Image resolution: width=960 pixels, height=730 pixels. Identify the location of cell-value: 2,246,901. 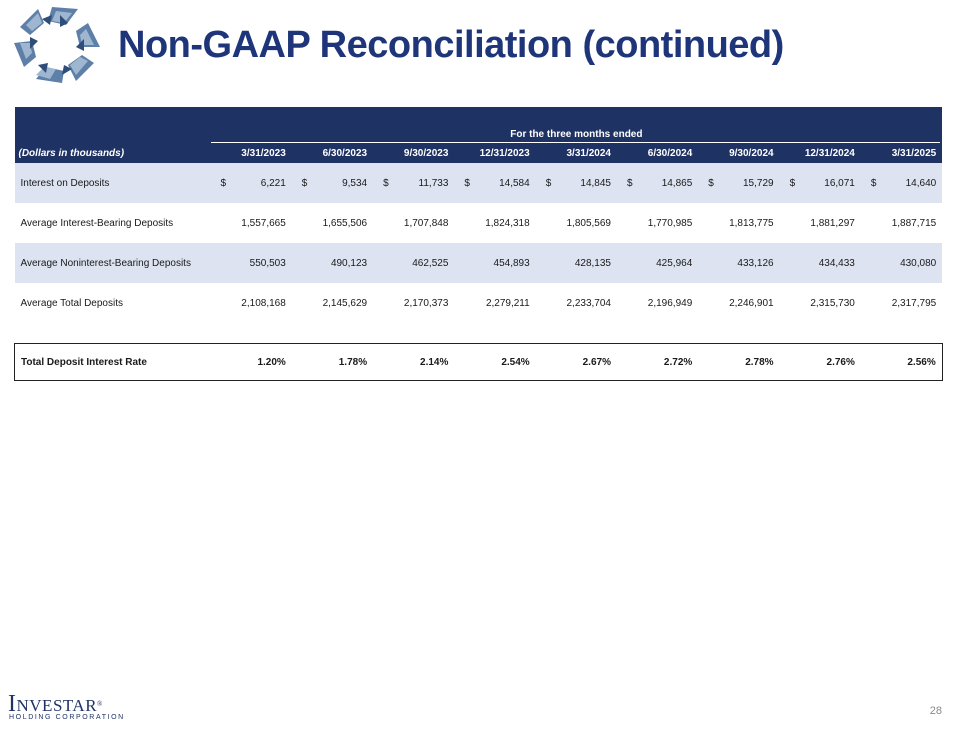
(751, 303).